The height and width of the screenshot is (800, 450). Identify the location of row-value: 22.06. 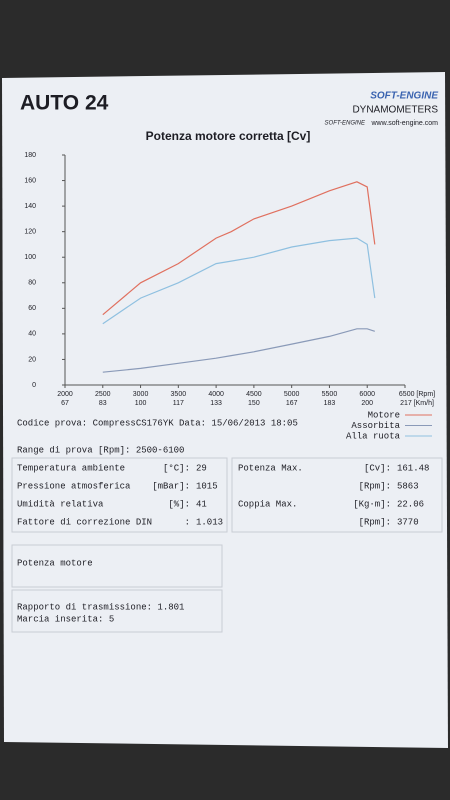
(410, 504).